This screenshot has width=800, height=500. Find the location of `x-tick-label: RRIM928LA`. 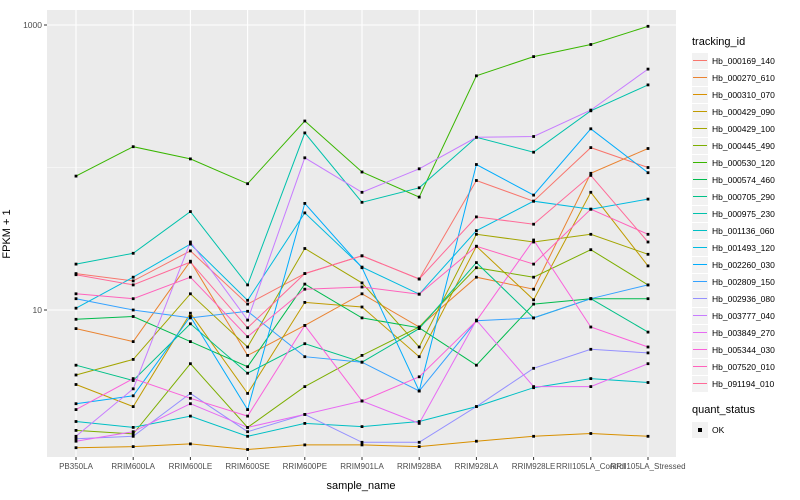

x-tick-label: RRIM928LA is located at coordinates (477, 466).